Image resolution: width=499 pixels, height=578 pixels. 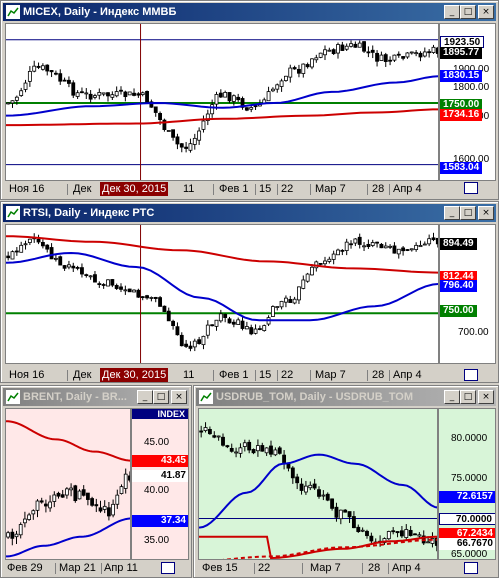 What do you see at coordinates (346, 397) in the screenshot?
I see `usdrub-titlebar: USDRUB_TOM, Daily - USDRUB_TOM _ □ ×` at bounding box center [346, 397].